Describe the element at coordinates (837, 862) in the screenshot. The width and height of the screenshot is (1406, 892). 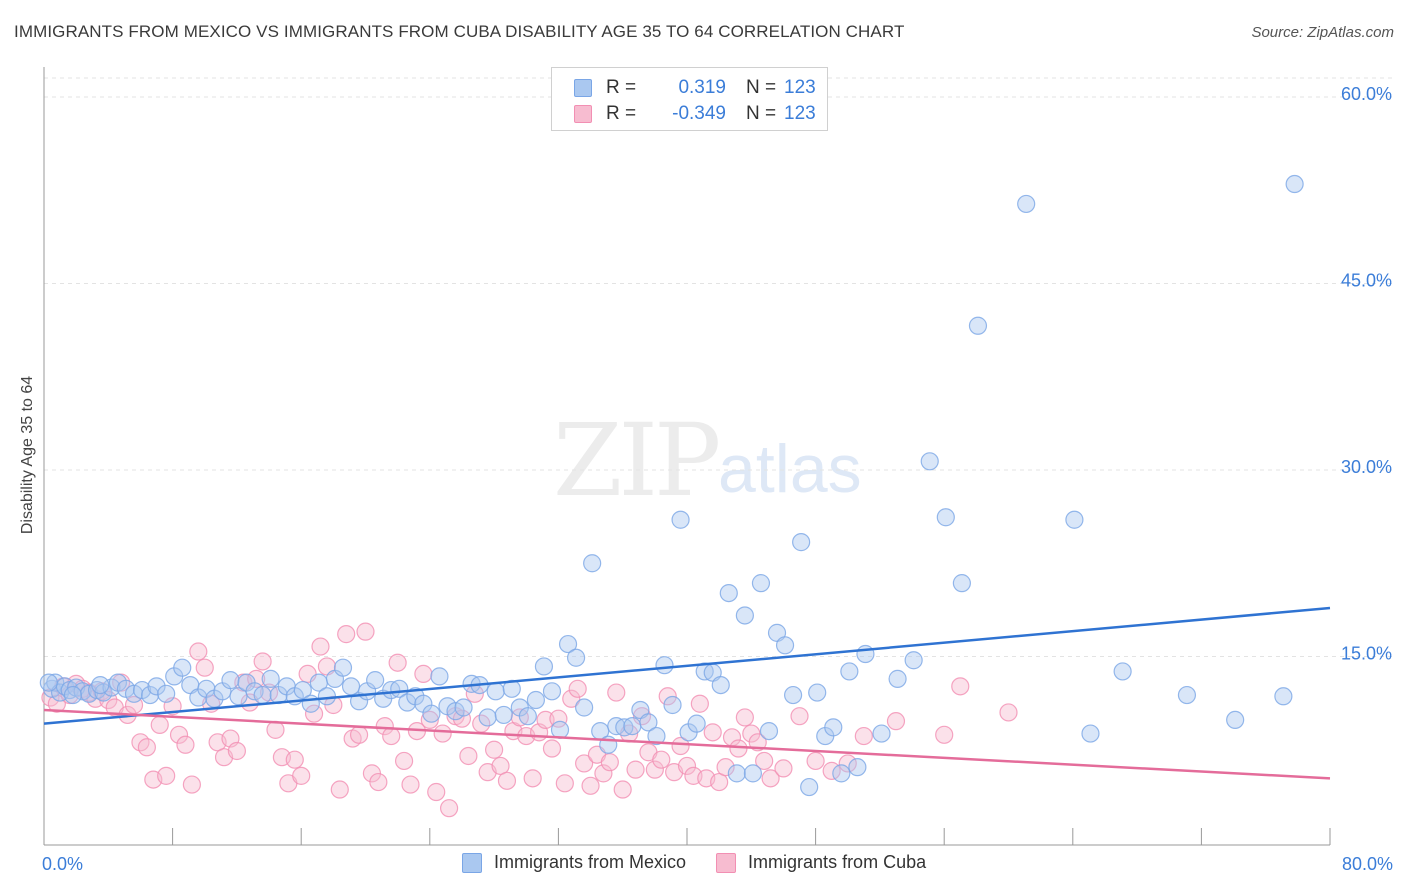
I see `legend-label-cuba: Immigrants from Cuba` at that location.